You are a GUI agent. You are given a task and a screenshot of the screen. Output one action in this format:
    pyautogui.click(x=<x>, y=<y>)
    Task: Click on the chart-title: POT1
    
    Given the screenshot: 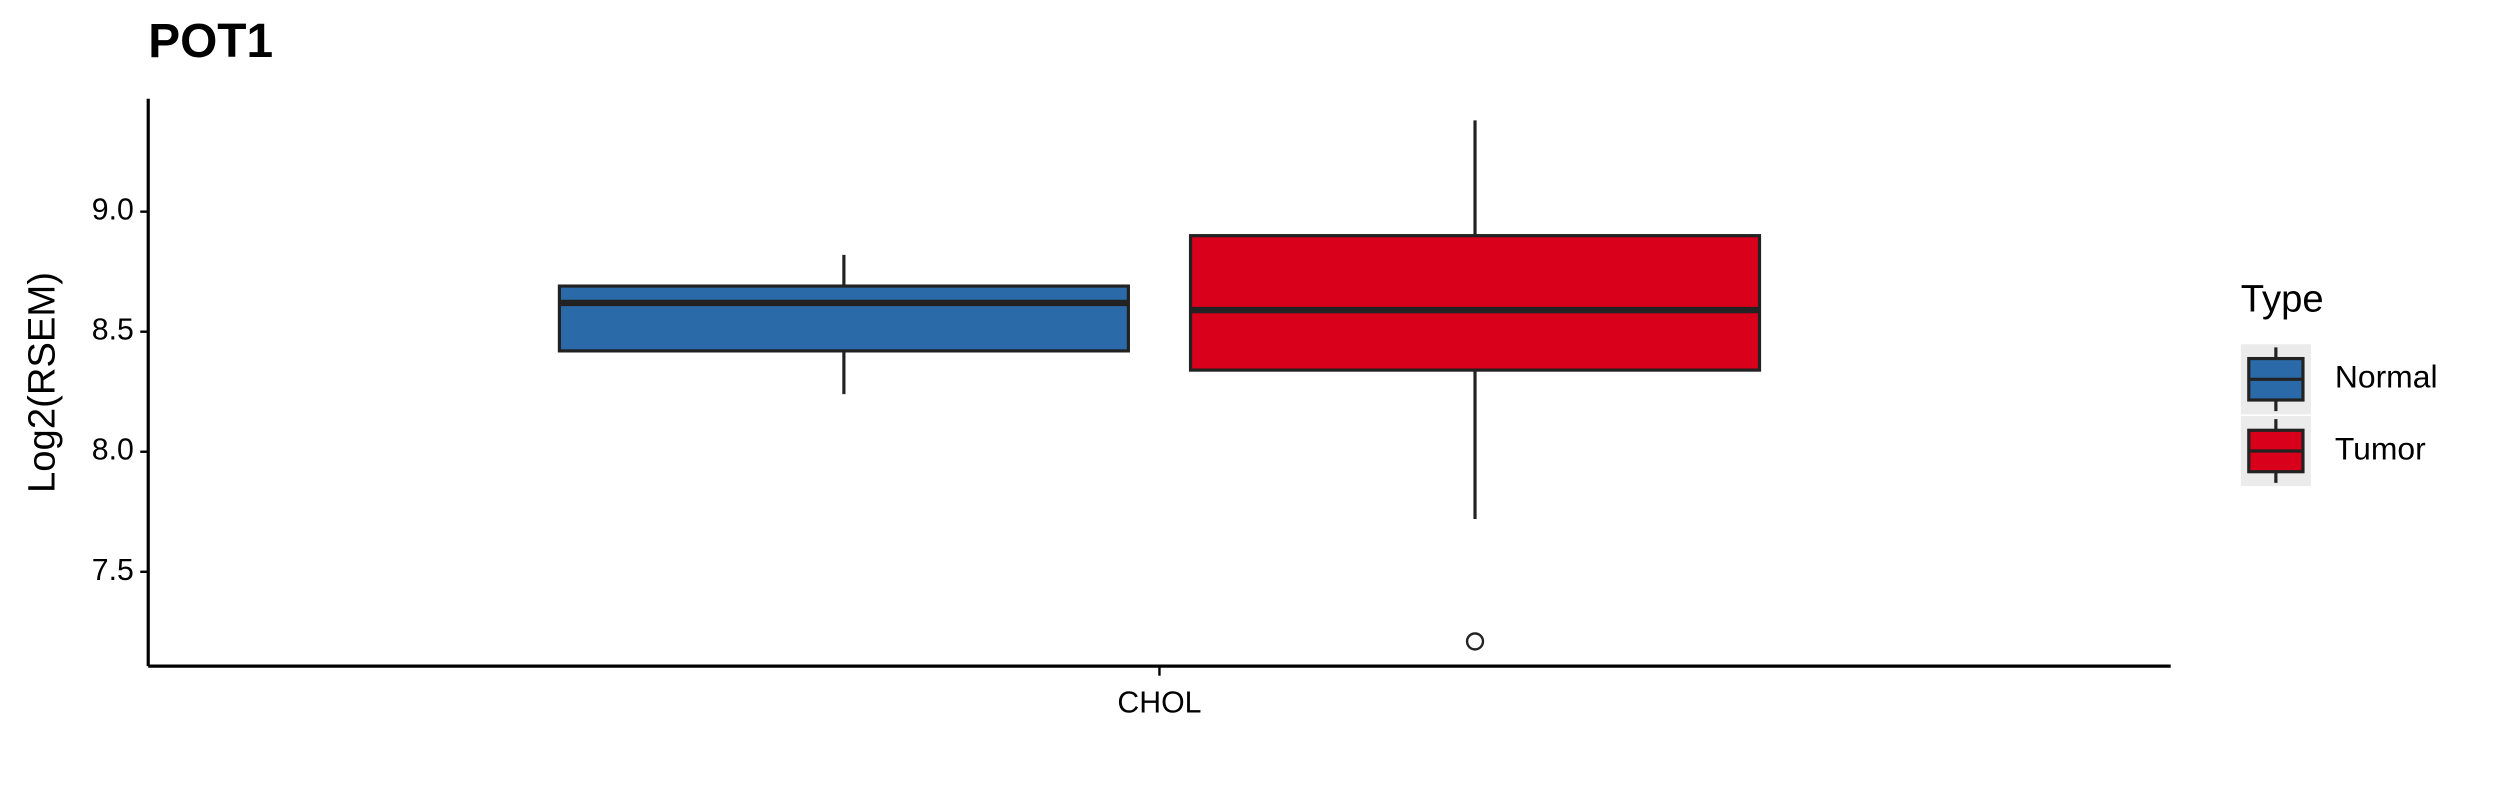 What is the action you would take?
    pyautogui.click(x=210, y=41)
    